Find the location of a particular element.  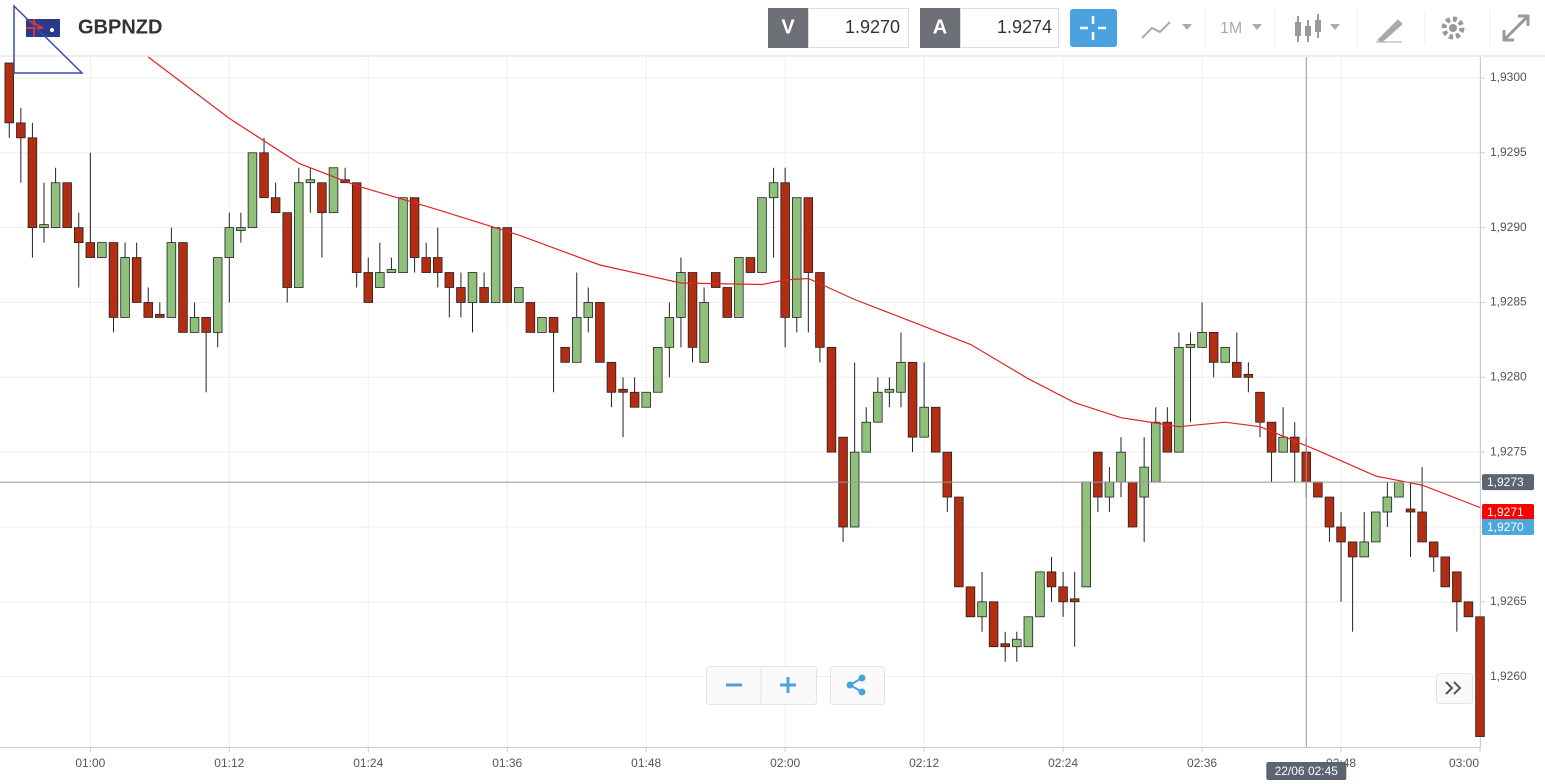

x-tick-label: 01:36 is located at coordinates (507, 763).